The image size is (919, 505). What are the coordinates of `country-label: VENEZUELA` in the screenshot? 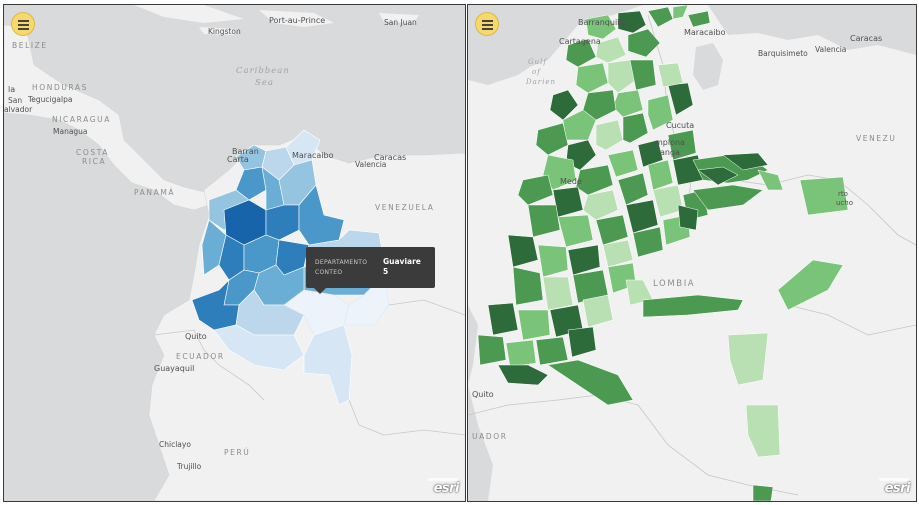 It's located at (405, 207).